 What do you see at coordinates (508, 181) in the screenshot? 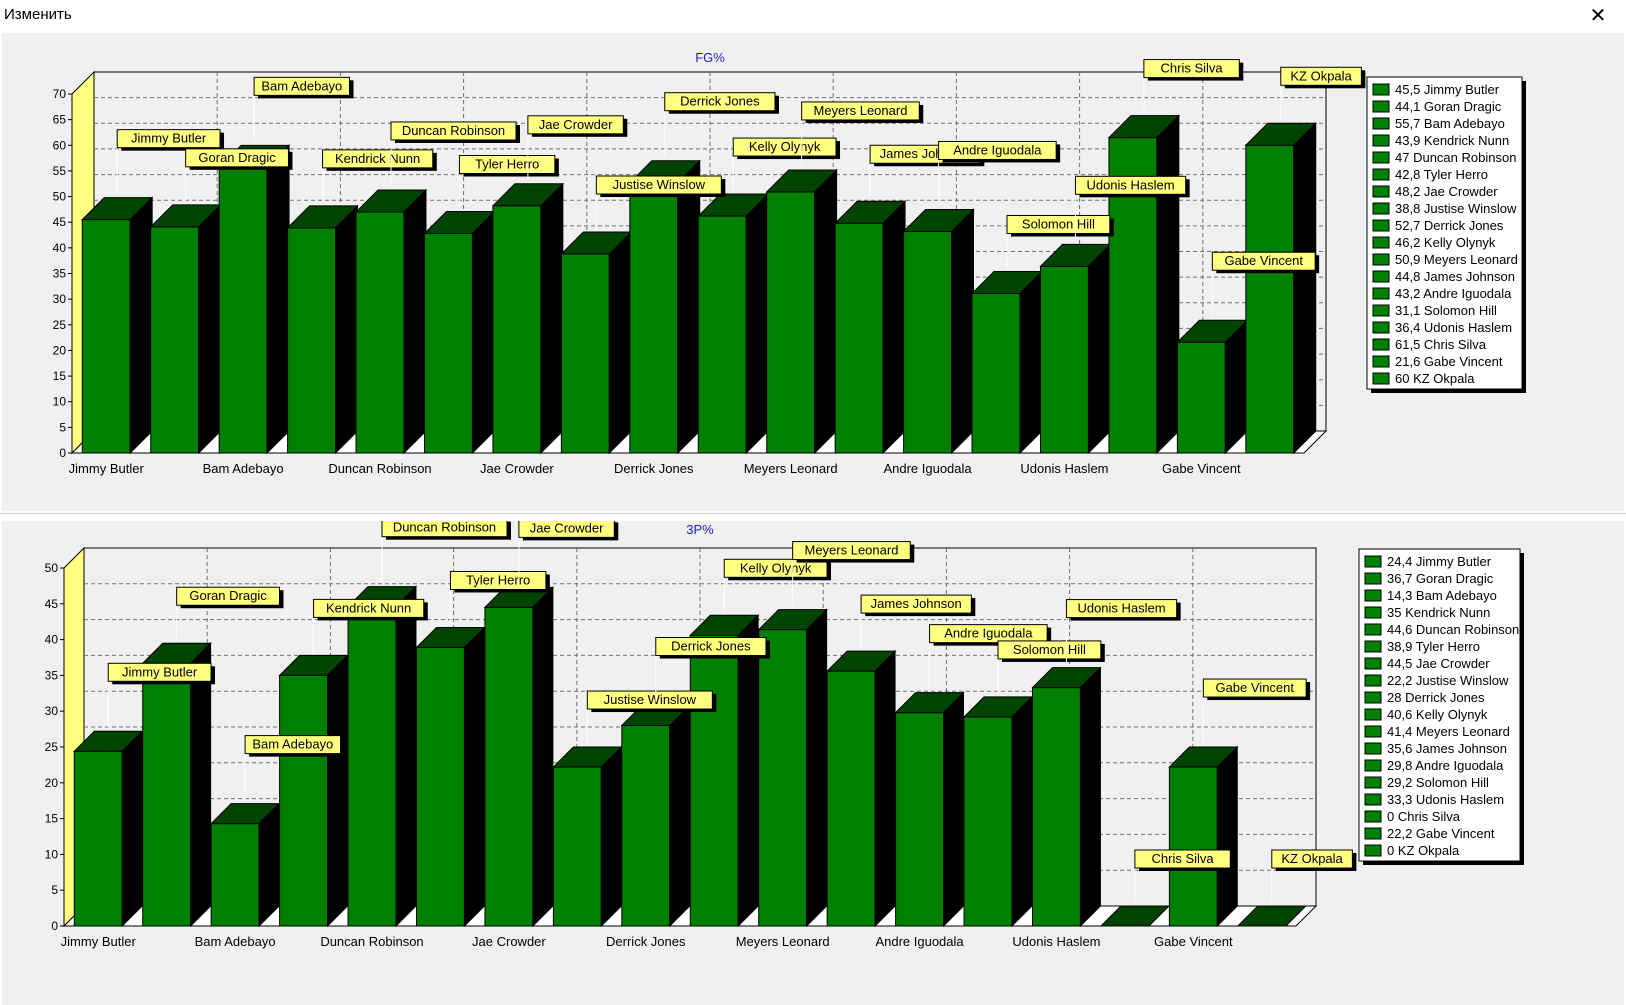
I see `data-label: Tyler Herro` at bounding box center [508, 181].